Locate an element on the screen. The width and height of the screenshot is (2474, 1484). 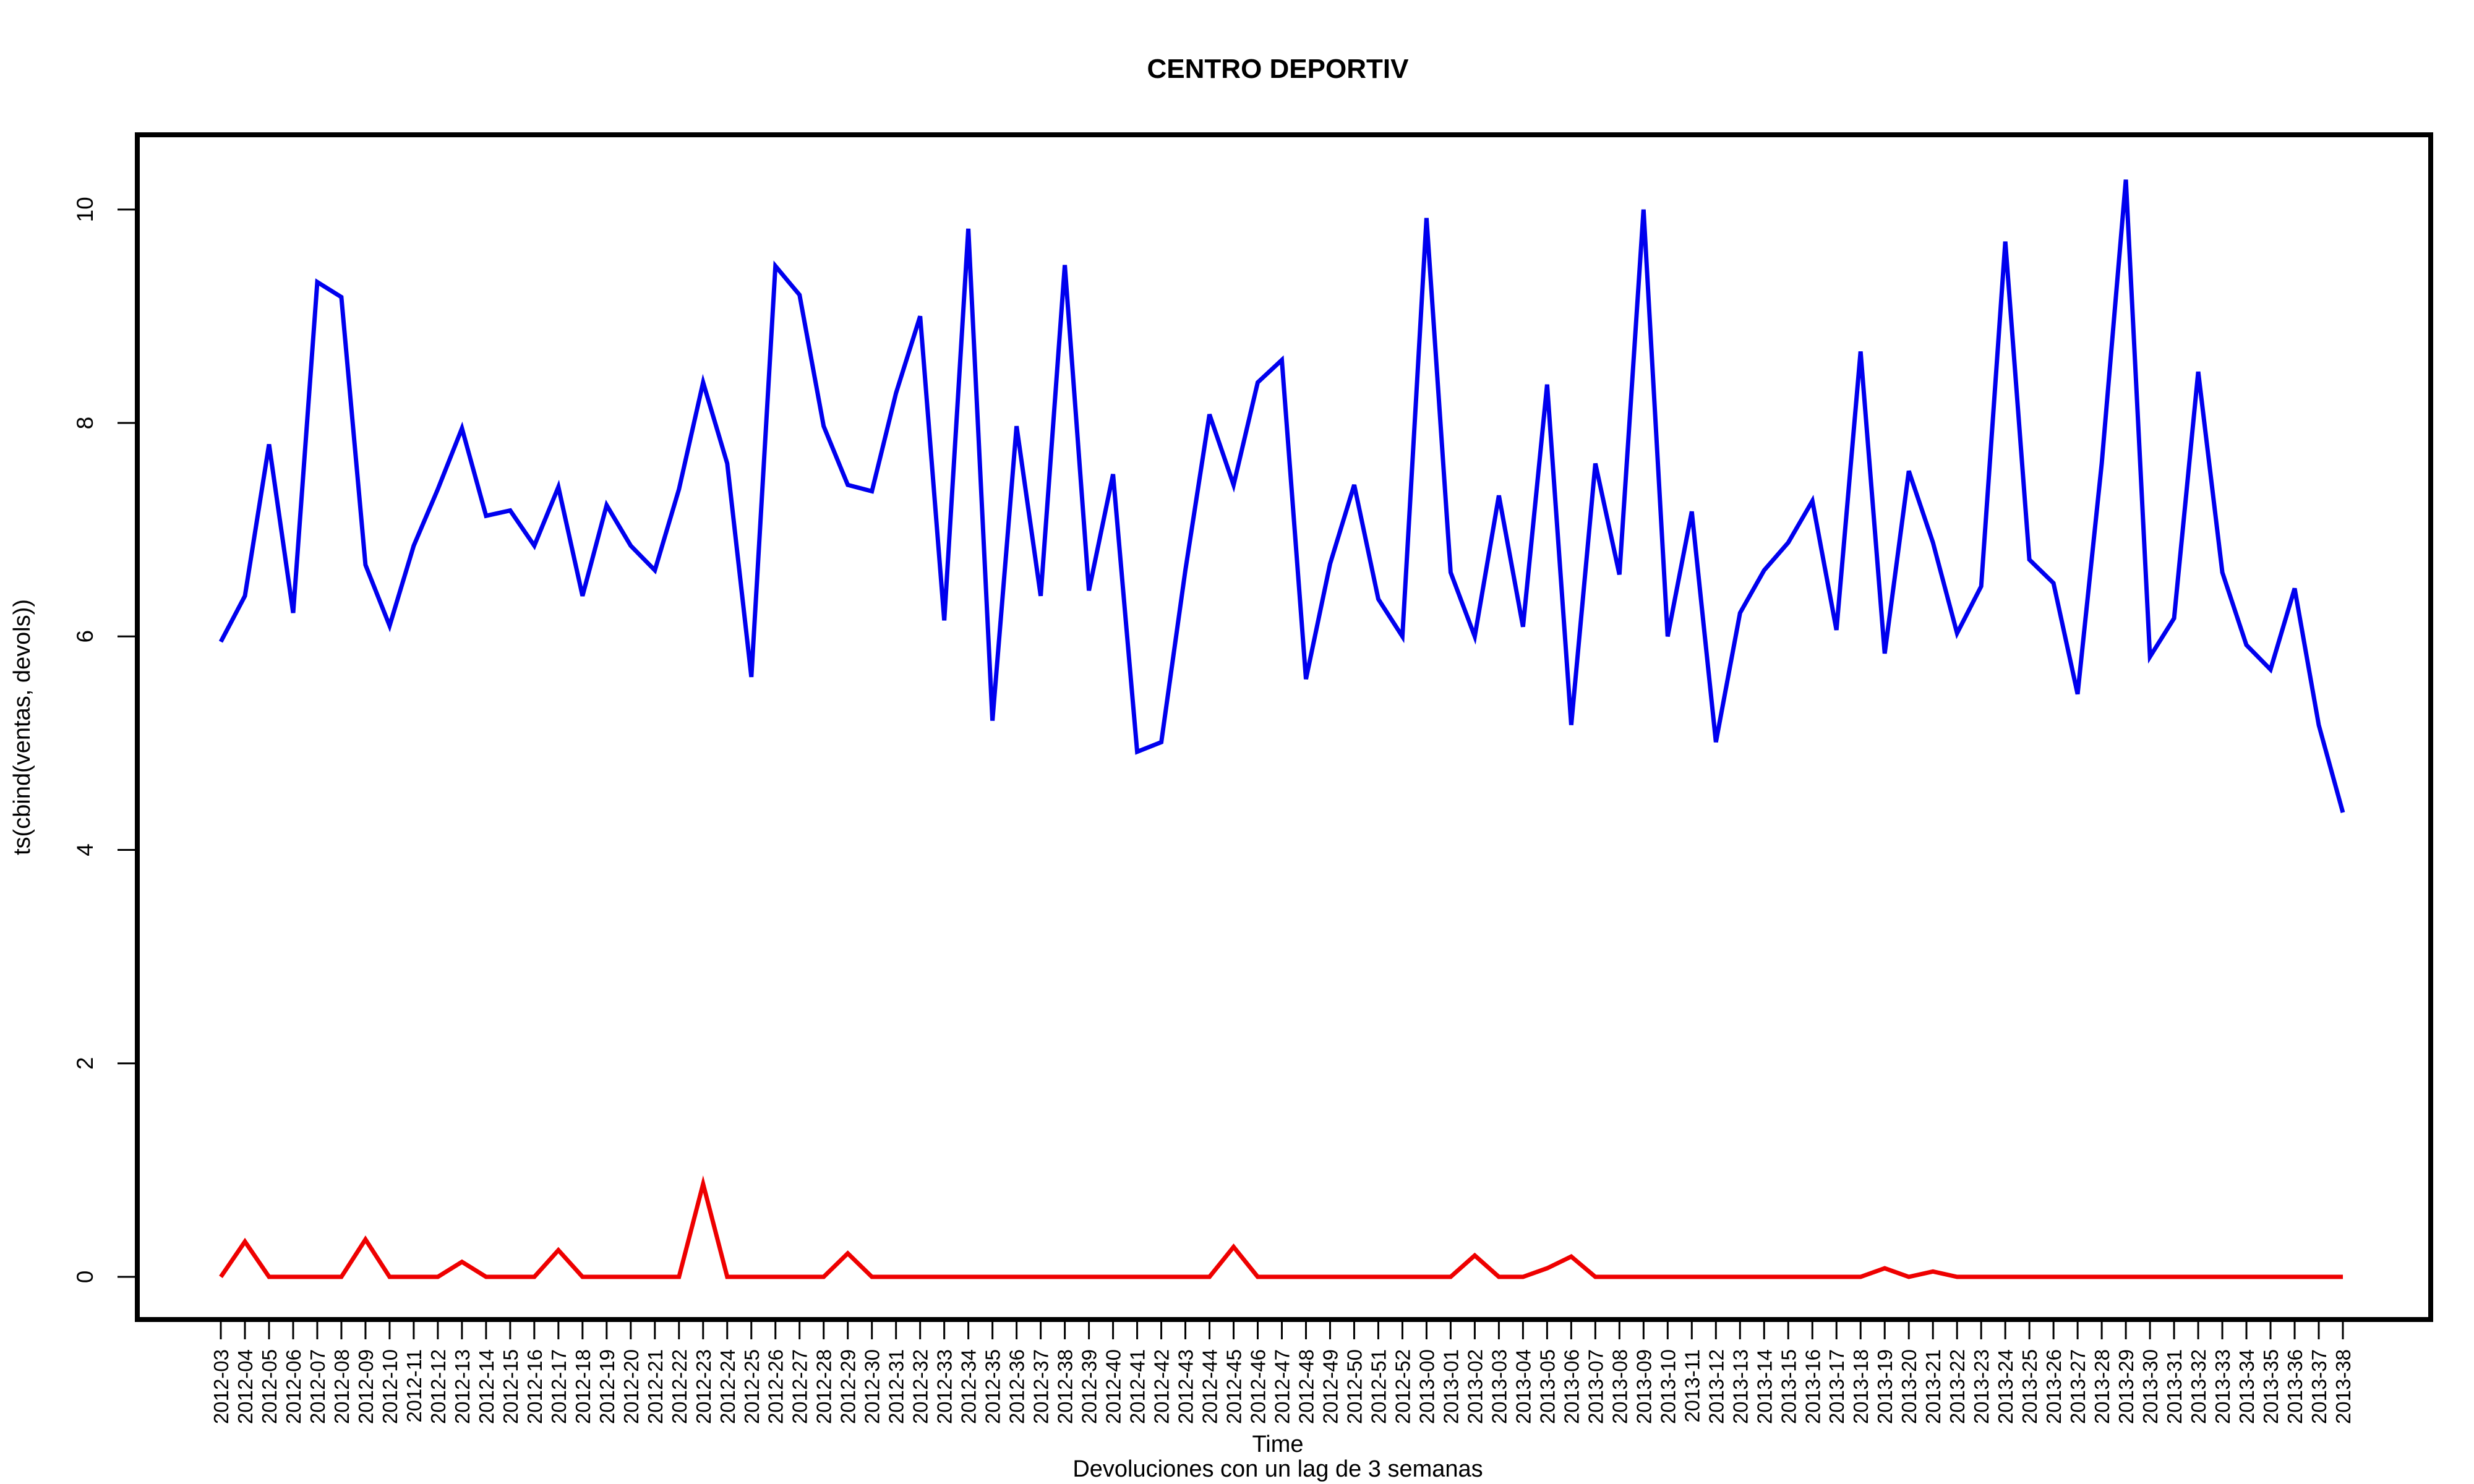
x-tick-label: 2013-14 is located at coordinates (1765, 1386).